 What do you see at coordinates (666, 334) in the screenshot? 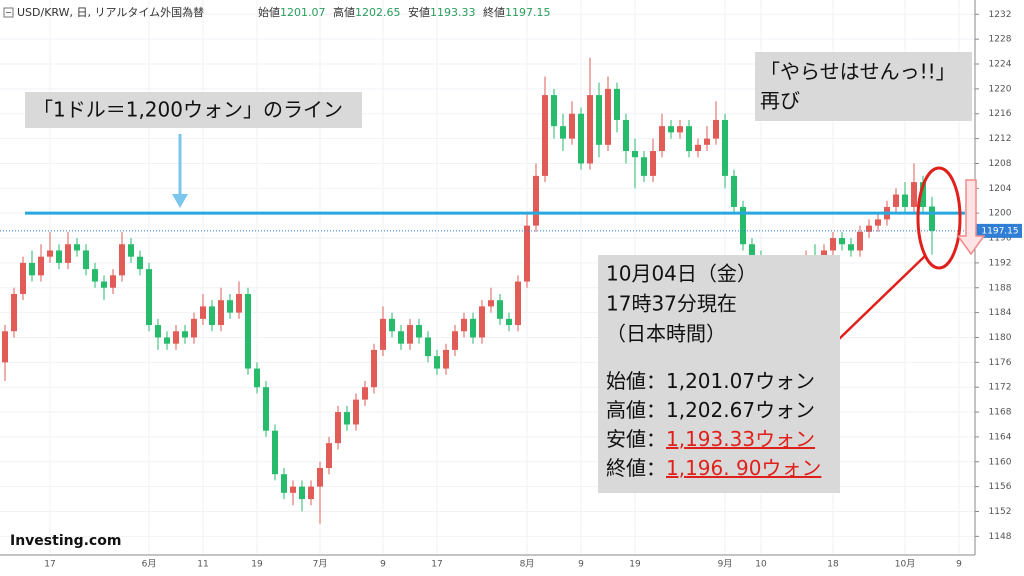
I see `info-tz: （日本時間）` at bounding box center [666, 334].